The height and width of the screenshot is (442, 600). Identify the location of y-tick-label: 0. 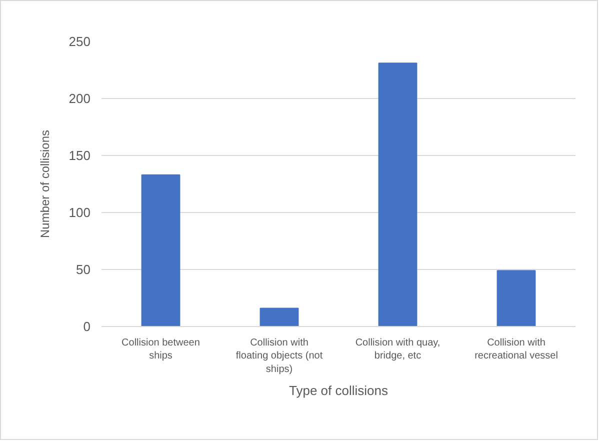
(87, 326).